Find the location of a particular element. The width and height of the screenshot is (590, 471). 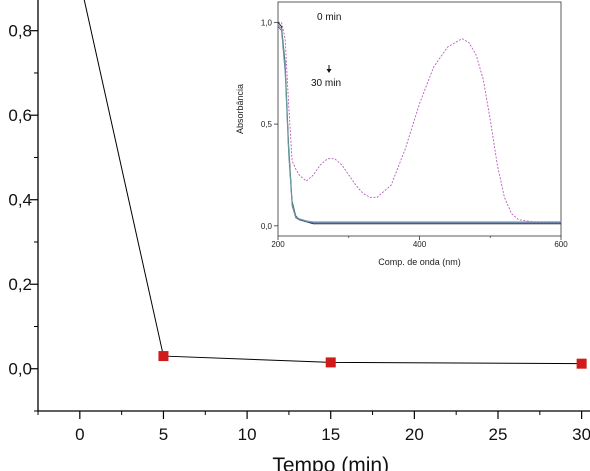

inset-arrow-head is located at coordinates (329, 71).